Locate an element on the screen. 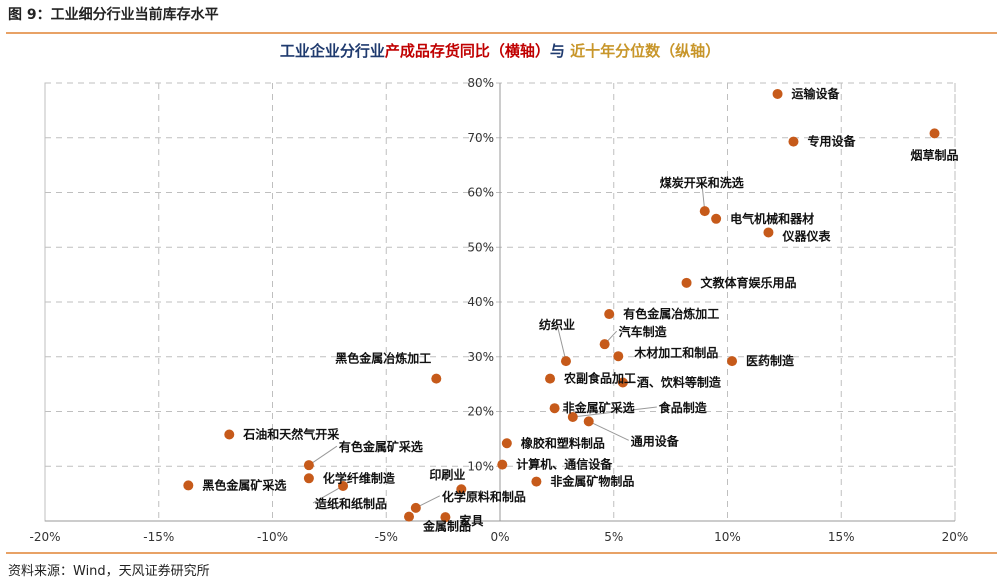 Image resolution: width=1003 pixels, height=580 pixels. source-note: 资料来源：Wind，天风证券研究所 is located at coordinates (109, 571).